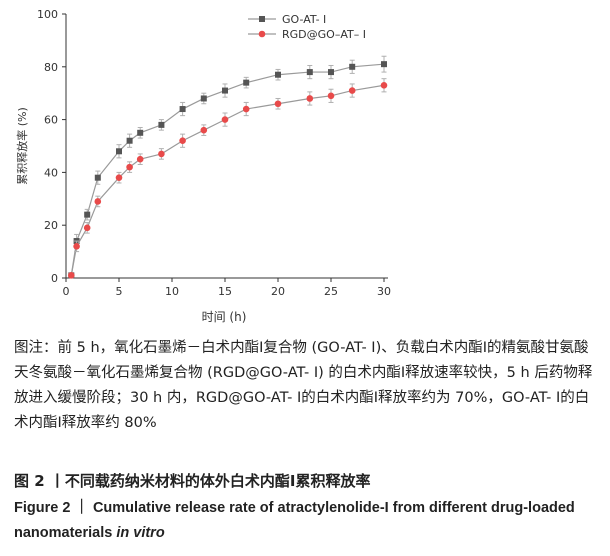  I want to click on y-axis-label: 累积释放率 (%), so click(22, 146).